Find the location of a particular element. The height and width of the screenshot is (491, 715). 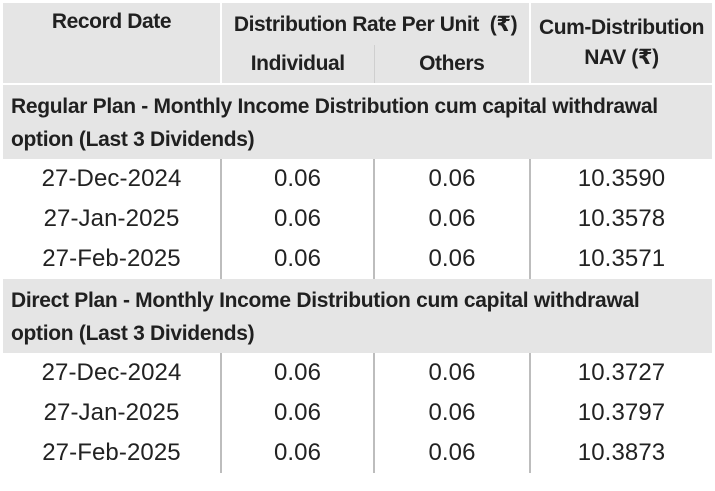

header-cum-nav-line2: NAV (₹) is located at coordinates (621, 57).